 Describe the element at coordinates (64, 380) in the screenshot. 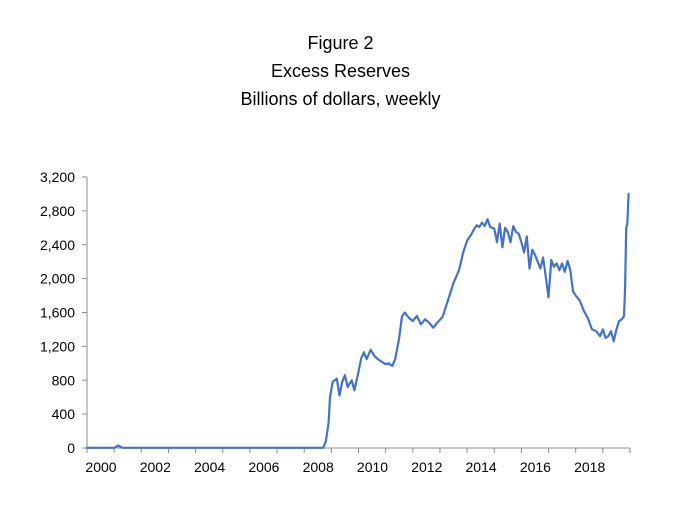

I see `y-tick-label: 800` at that location.